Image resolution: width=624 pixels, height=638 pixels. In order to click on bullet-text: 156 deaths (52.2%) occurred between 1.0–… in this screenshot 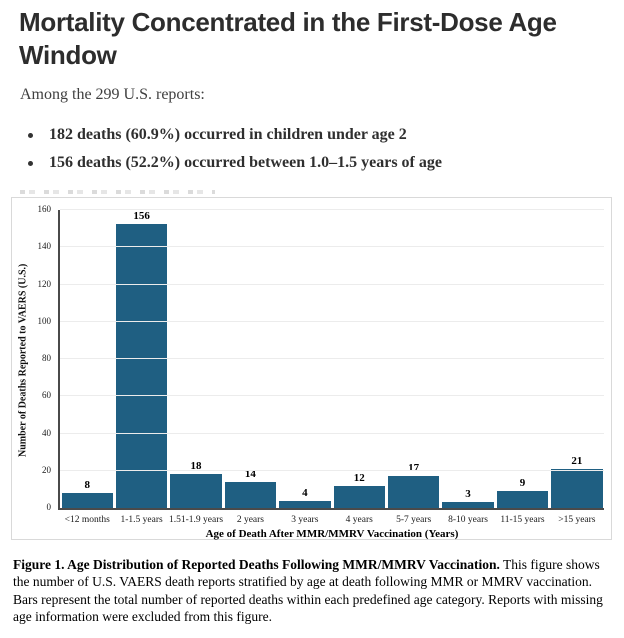, I will do `click(245, 162)`.